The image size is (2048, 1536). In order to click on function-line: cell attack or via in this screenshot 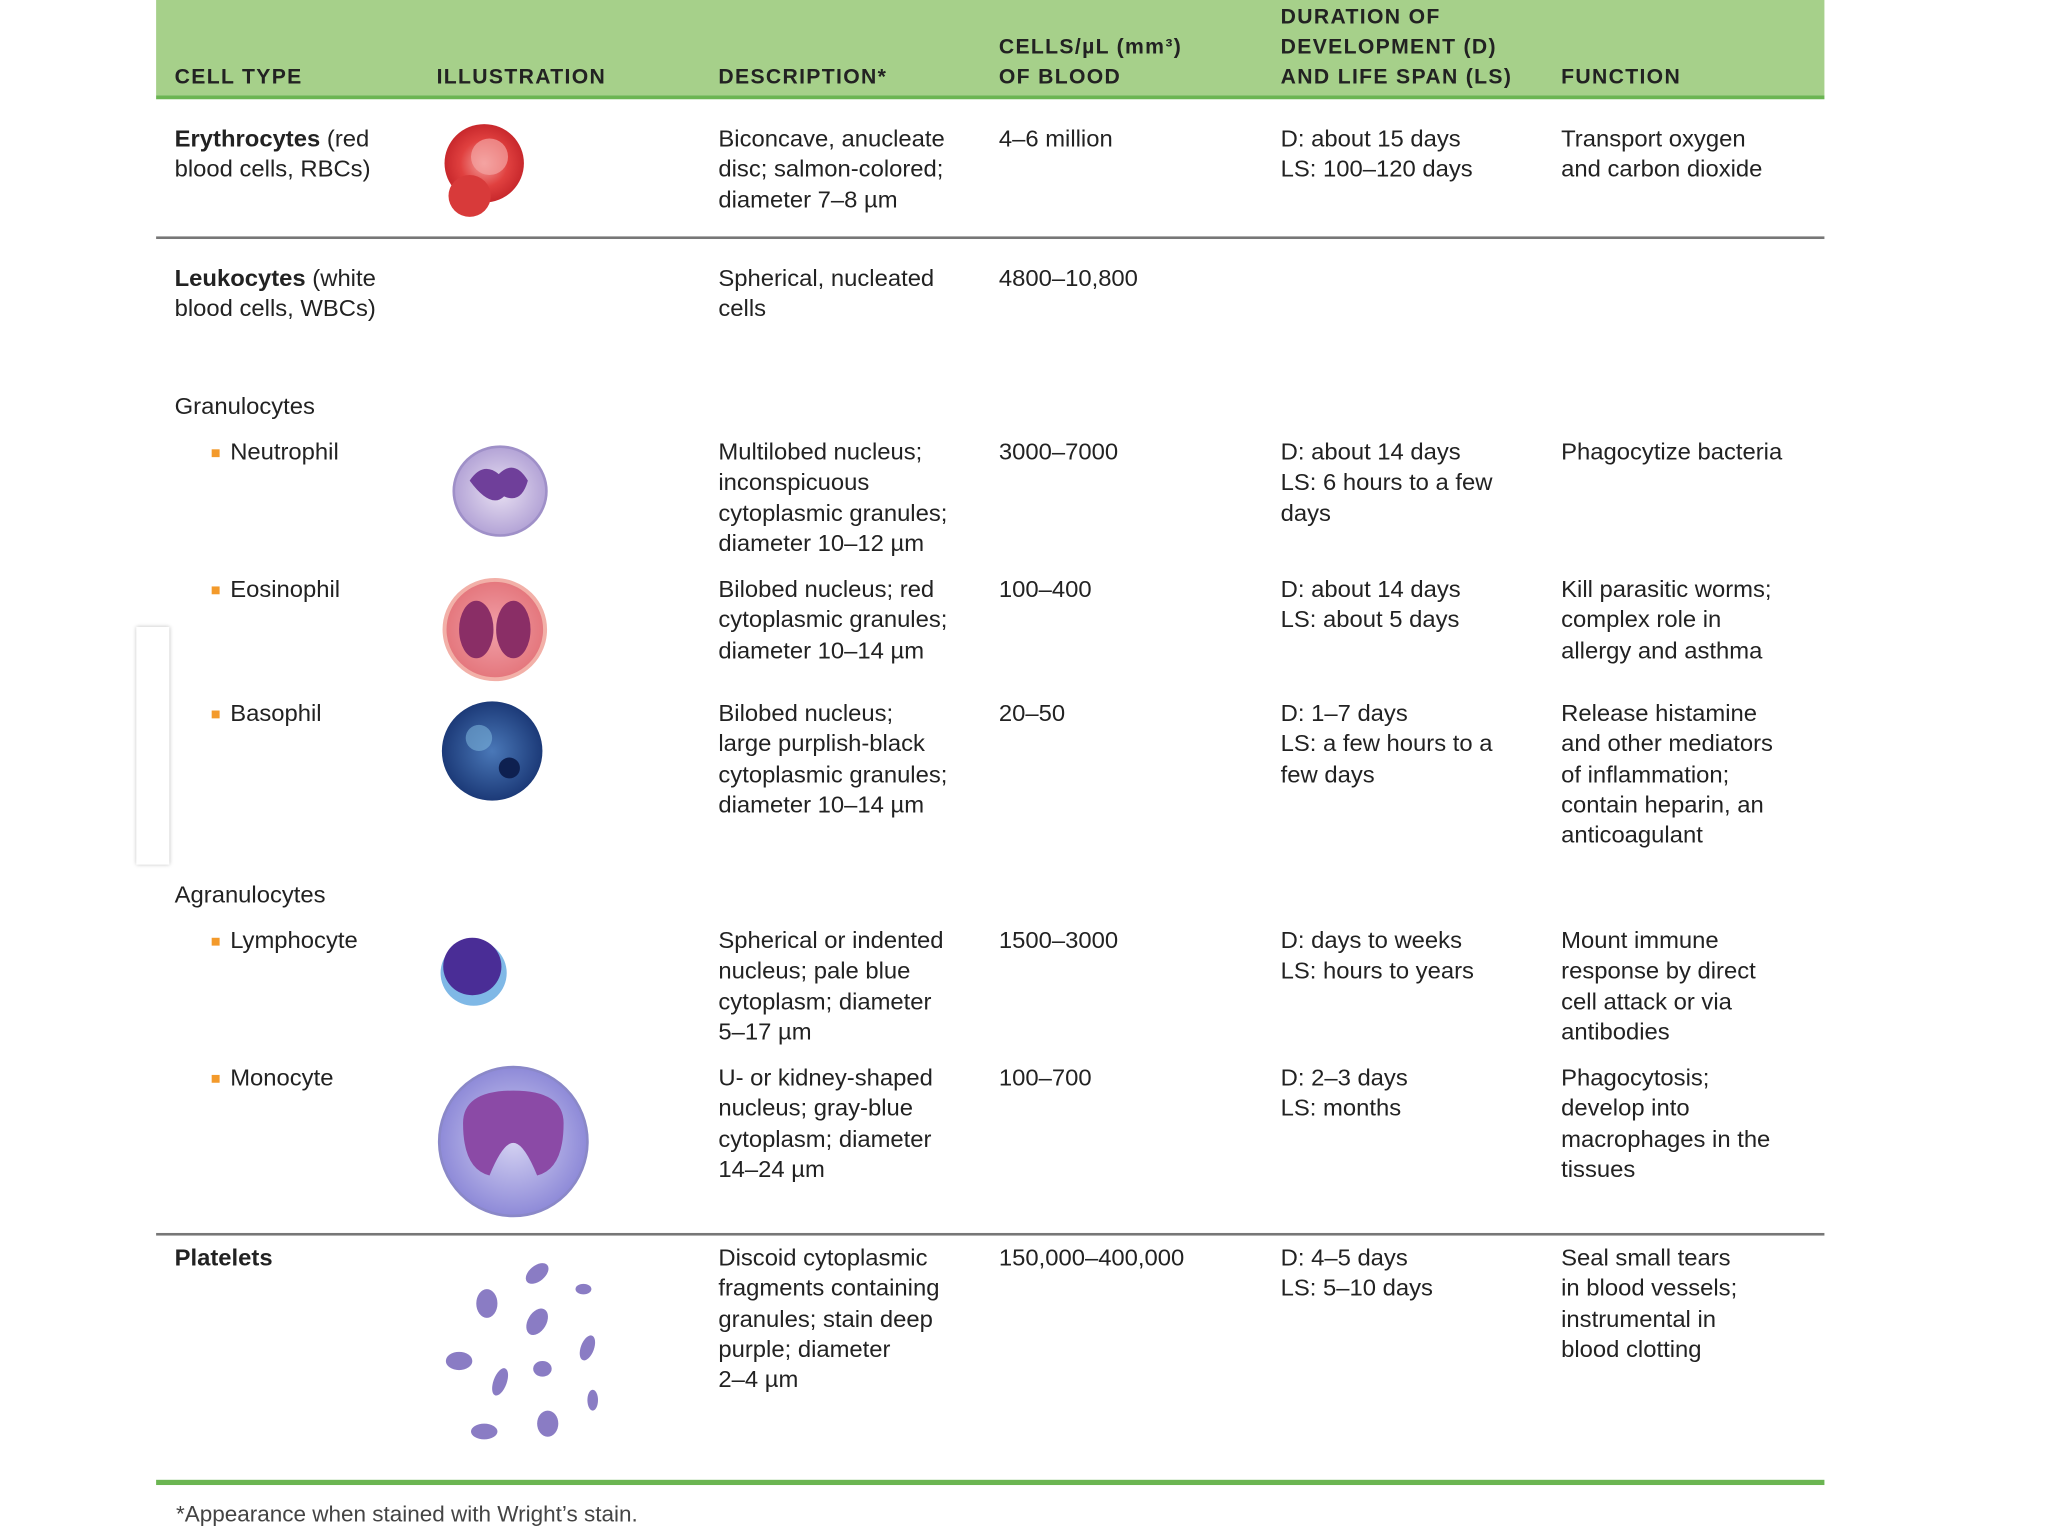, I will do `click(1646, 1001)`.